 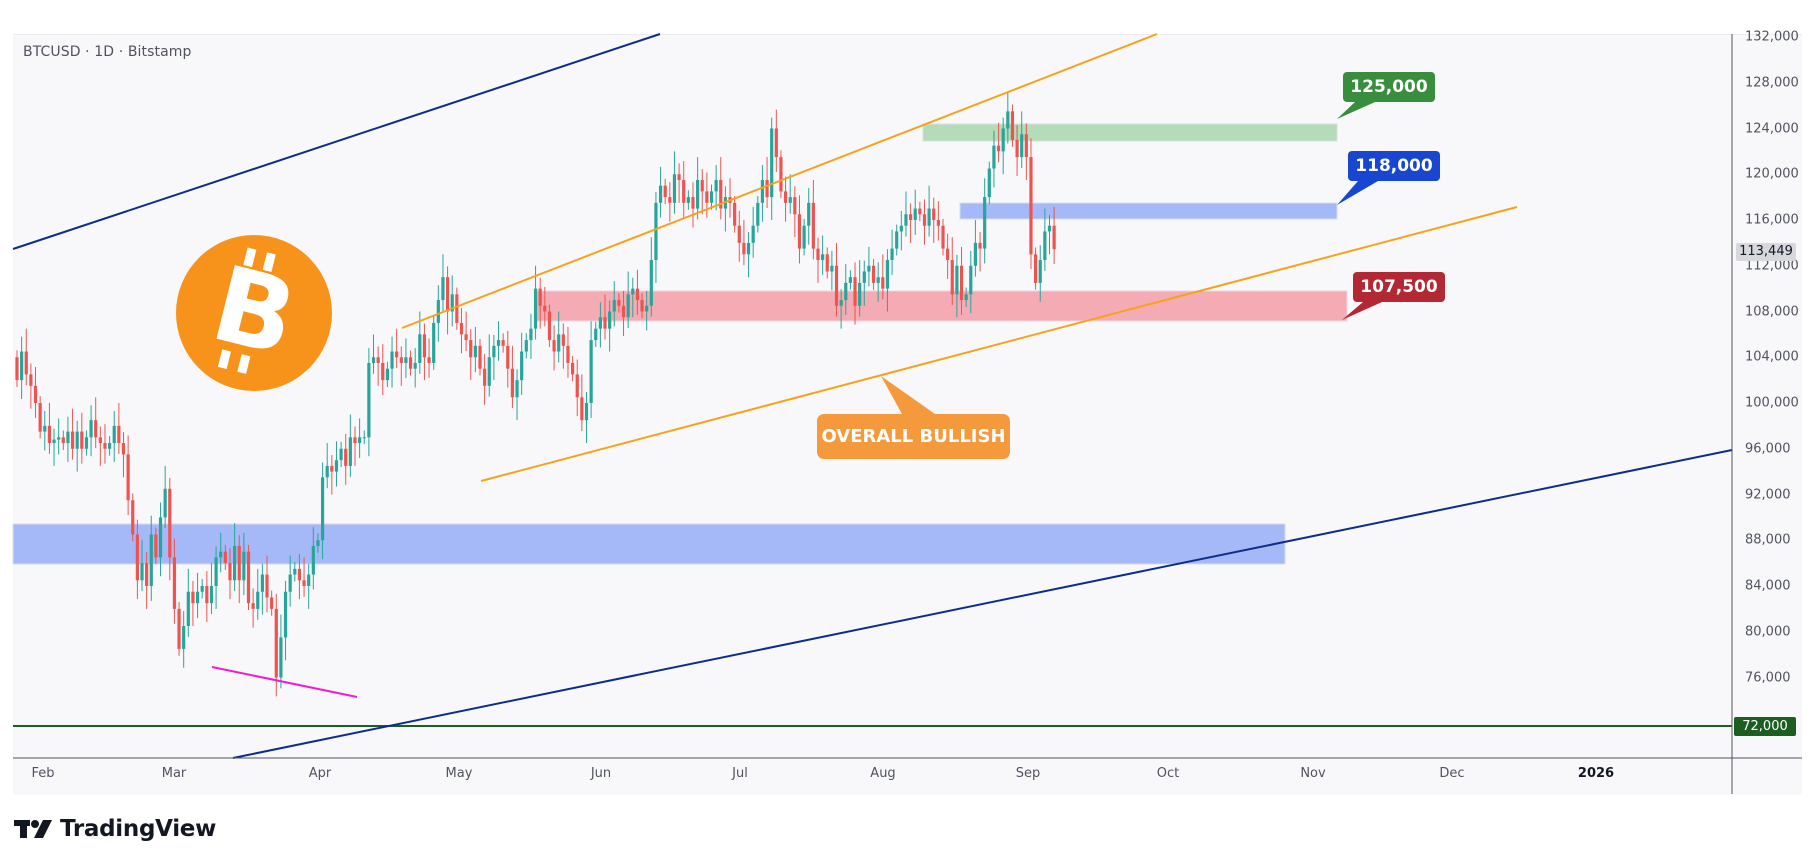 What do you see at coordinates (1772, 37) in the screenshot?
I see `price-tick-label: 132,000` at bounding box center [1772, 37].